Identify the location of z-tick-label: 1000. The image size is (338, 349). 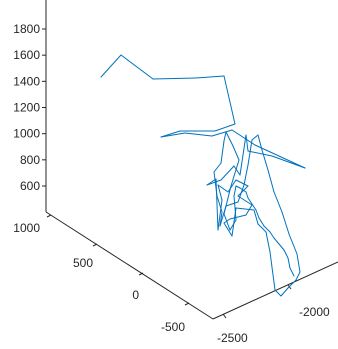
(26, 134).